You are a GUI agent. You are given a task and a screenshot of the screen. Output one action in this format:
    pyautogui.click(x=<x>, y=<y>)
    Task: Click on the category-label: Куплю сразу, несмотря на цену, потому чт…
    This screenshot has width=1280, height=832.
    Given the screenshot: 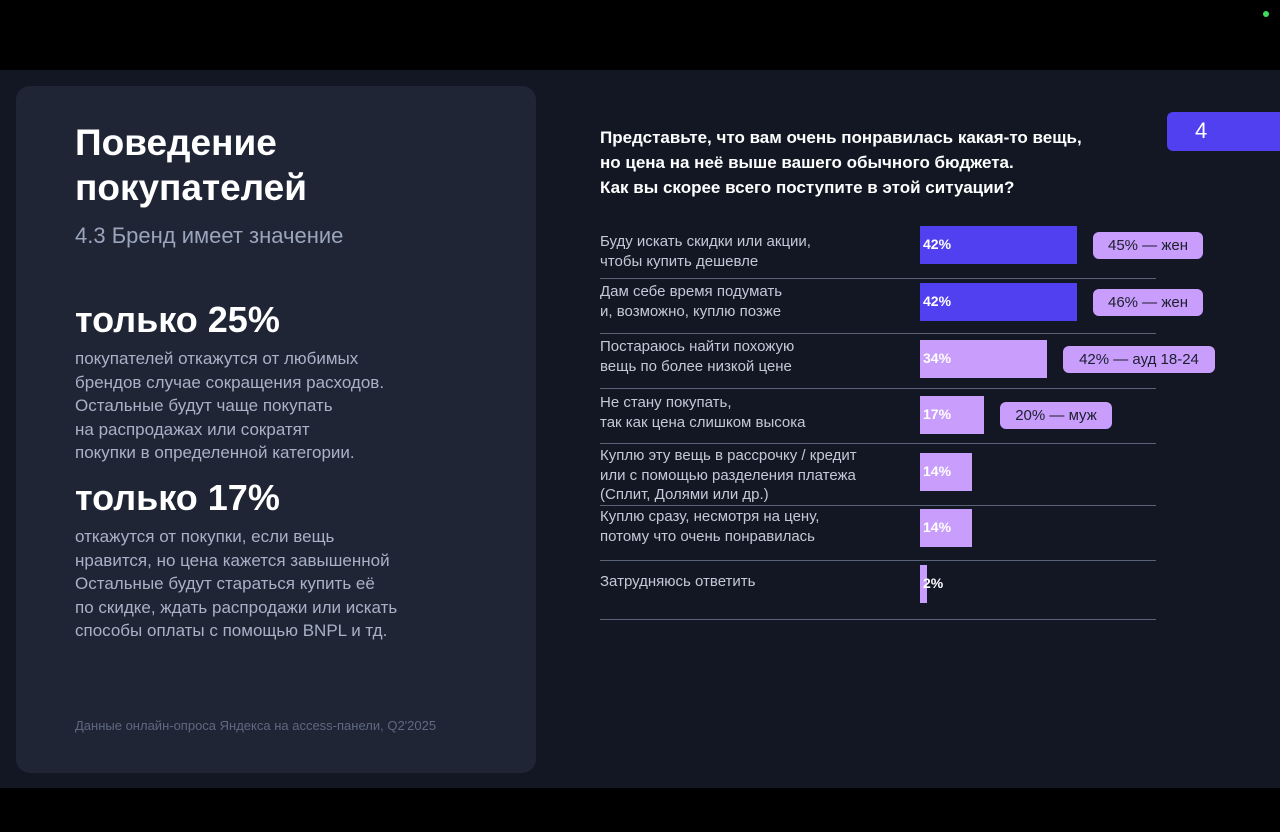 What is the action you would take?
    pyautogui.click(x=710, y=526)
    